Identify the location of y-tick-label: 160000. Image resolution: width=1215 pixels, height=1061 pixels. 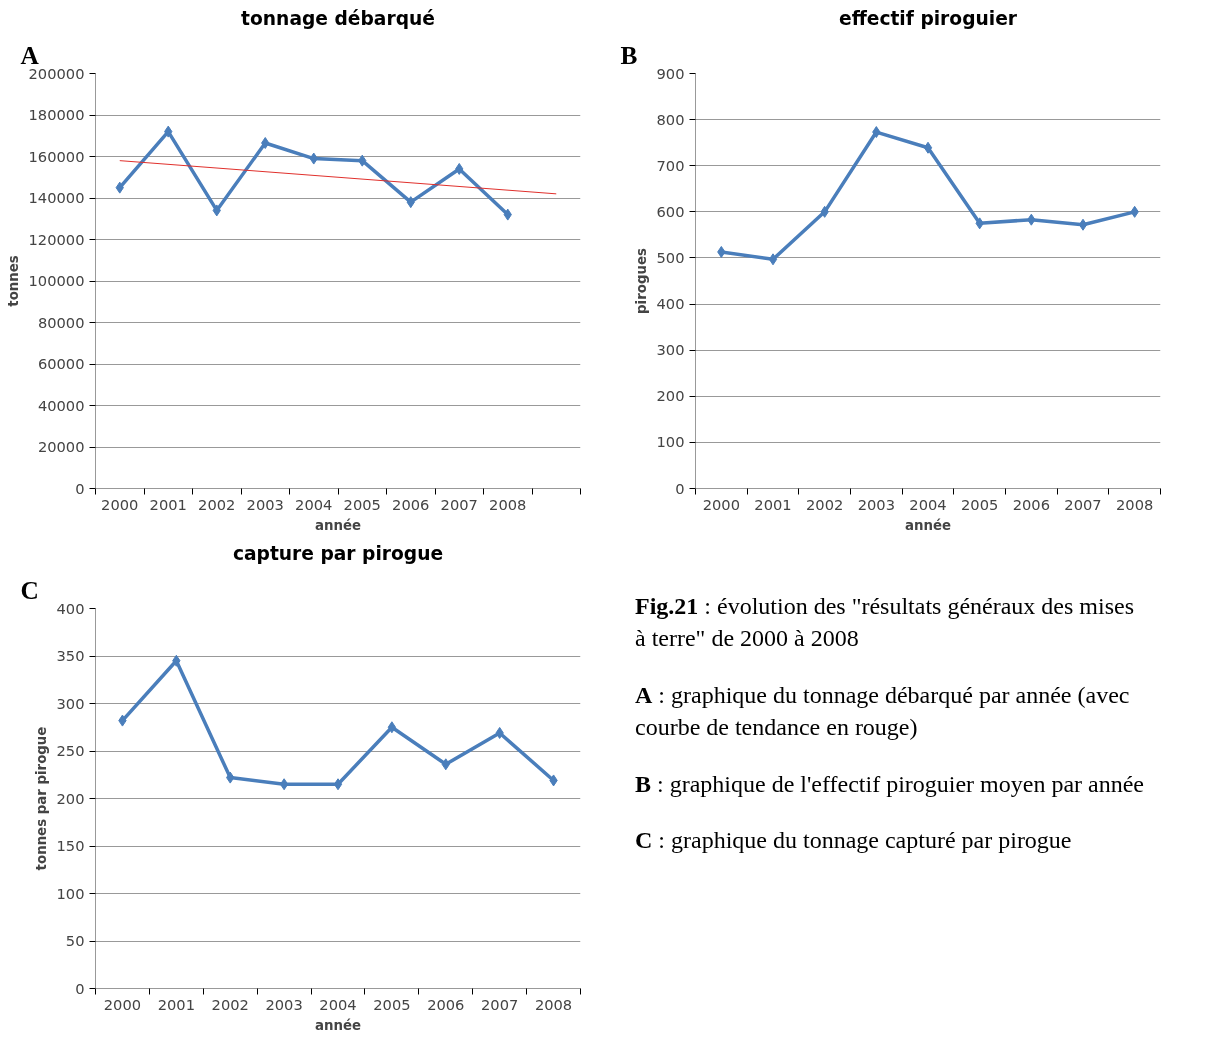
(56, 156).